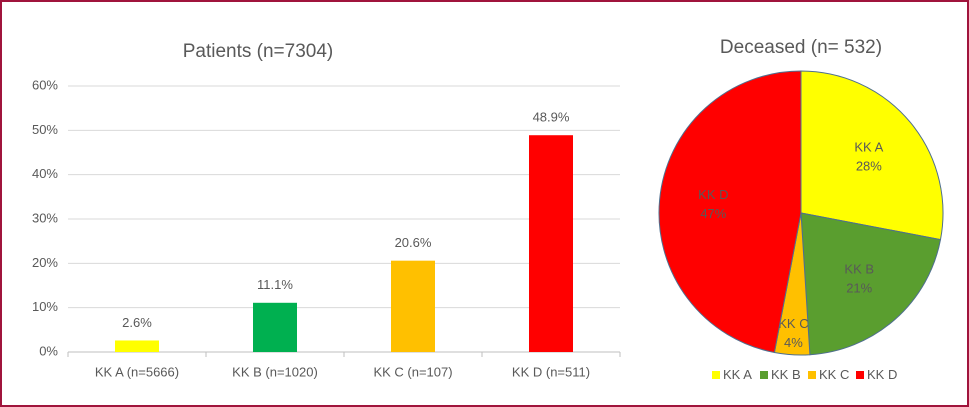 This screenshot has height=407, width=969. I want to click on y-tick-label: 10%, so click(45, 306).